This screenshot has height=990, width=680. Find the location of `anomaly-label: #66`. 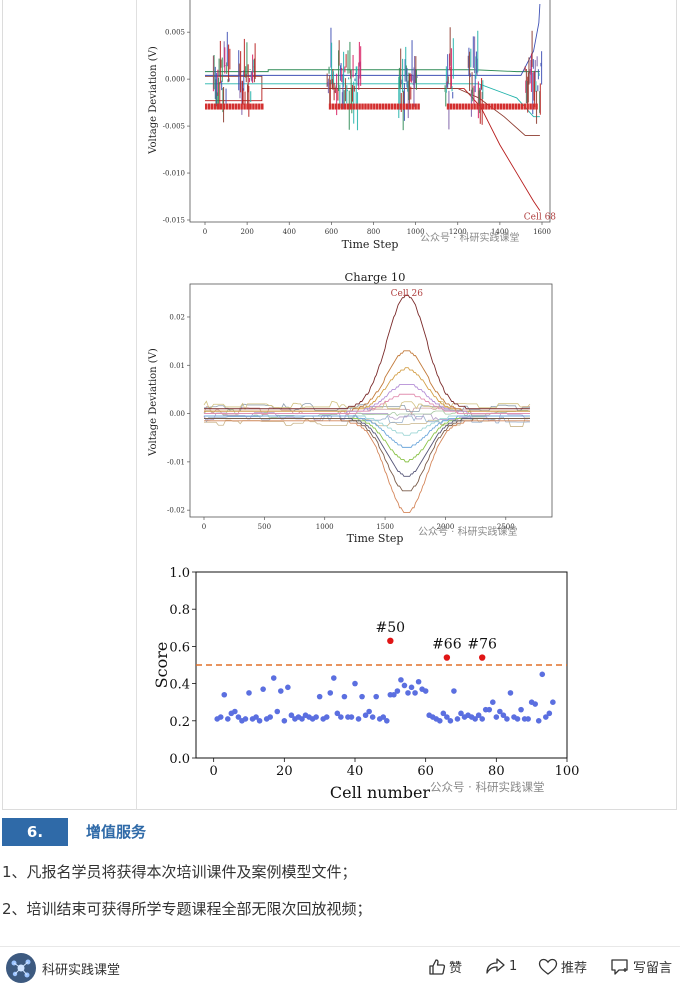

anomaly-label: #66 is located at coordinates (447, 645).